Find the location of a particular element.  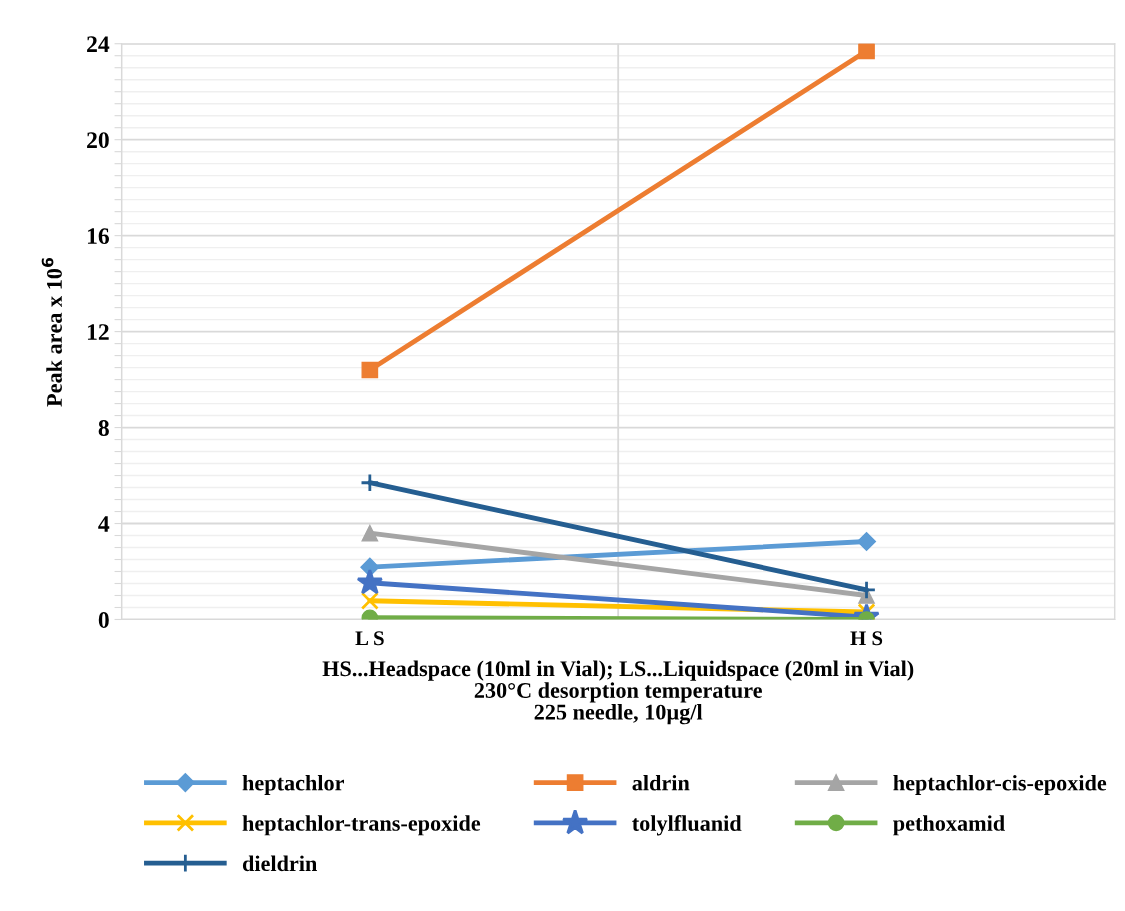

legend-label: dieldrin is located at coordinates (280, 863).